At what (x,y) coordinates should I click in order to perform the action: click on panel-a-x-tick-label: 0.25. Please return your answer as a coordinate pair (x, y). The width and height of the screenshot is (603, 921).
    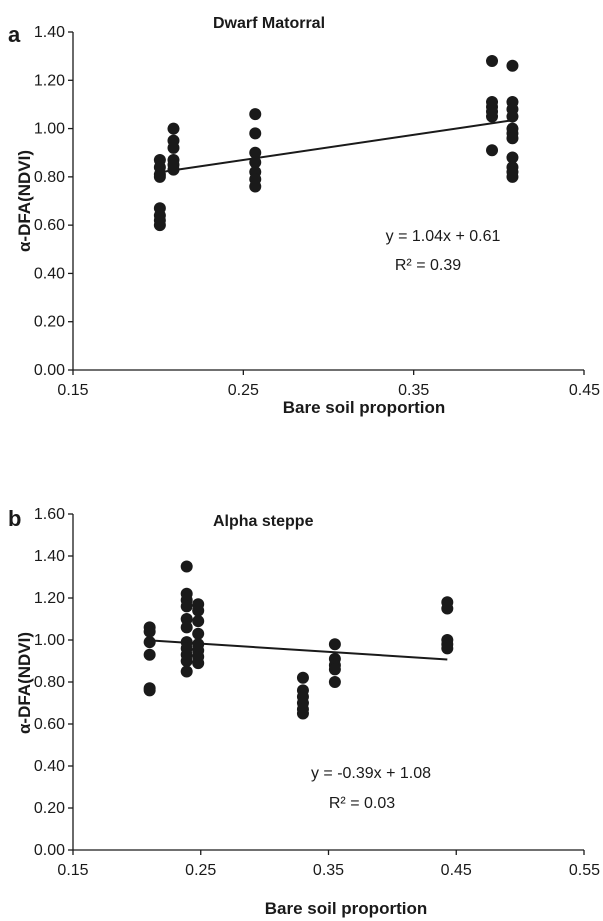
    Looking at the image, I should click on (243, 390).